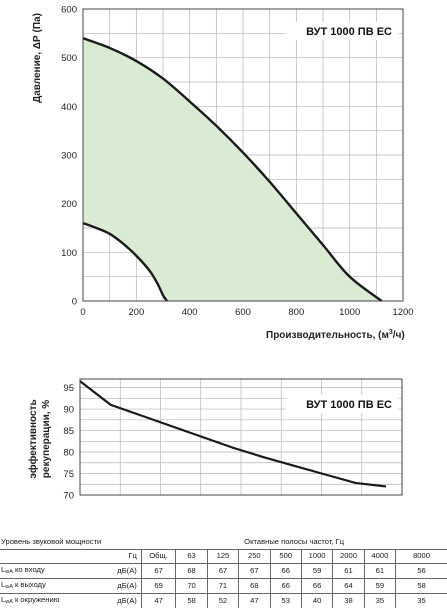  I want to click on header-spacer, so click(39, 556).